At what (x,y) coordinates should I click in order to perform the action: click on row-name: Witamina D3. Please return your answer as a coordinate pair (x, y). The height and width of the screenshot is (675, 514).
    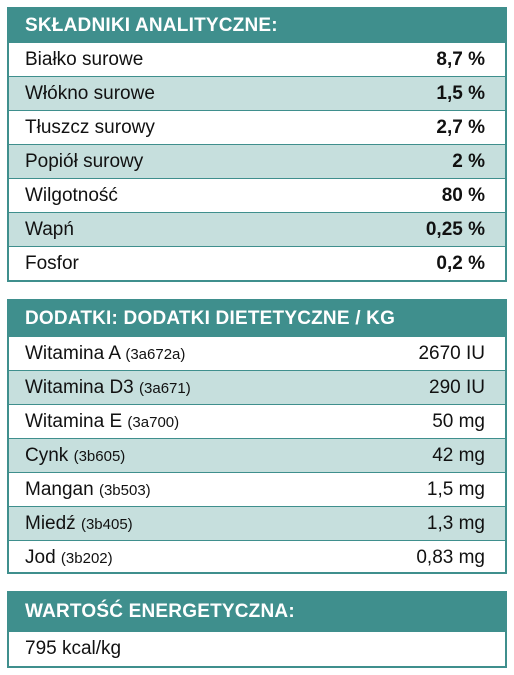
    Looking at the image, I should click on (79, 387).